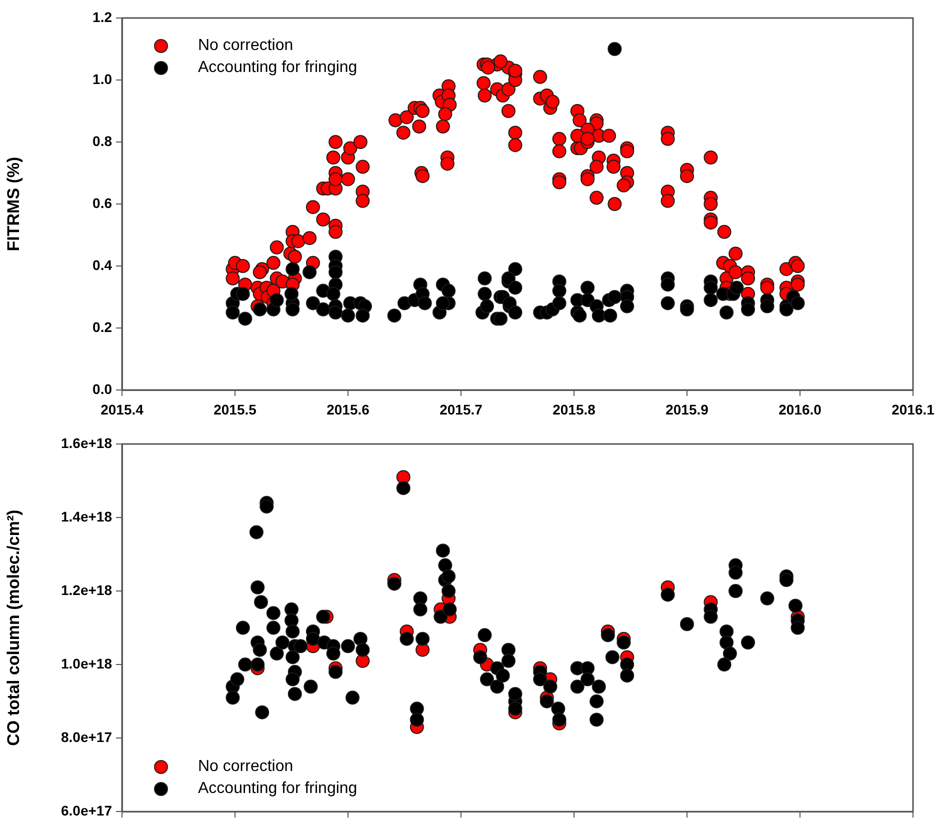  Describe the element at coordinates (800, 409) in the screenshot. I see `x-tick-label: 2016.0` at that location.